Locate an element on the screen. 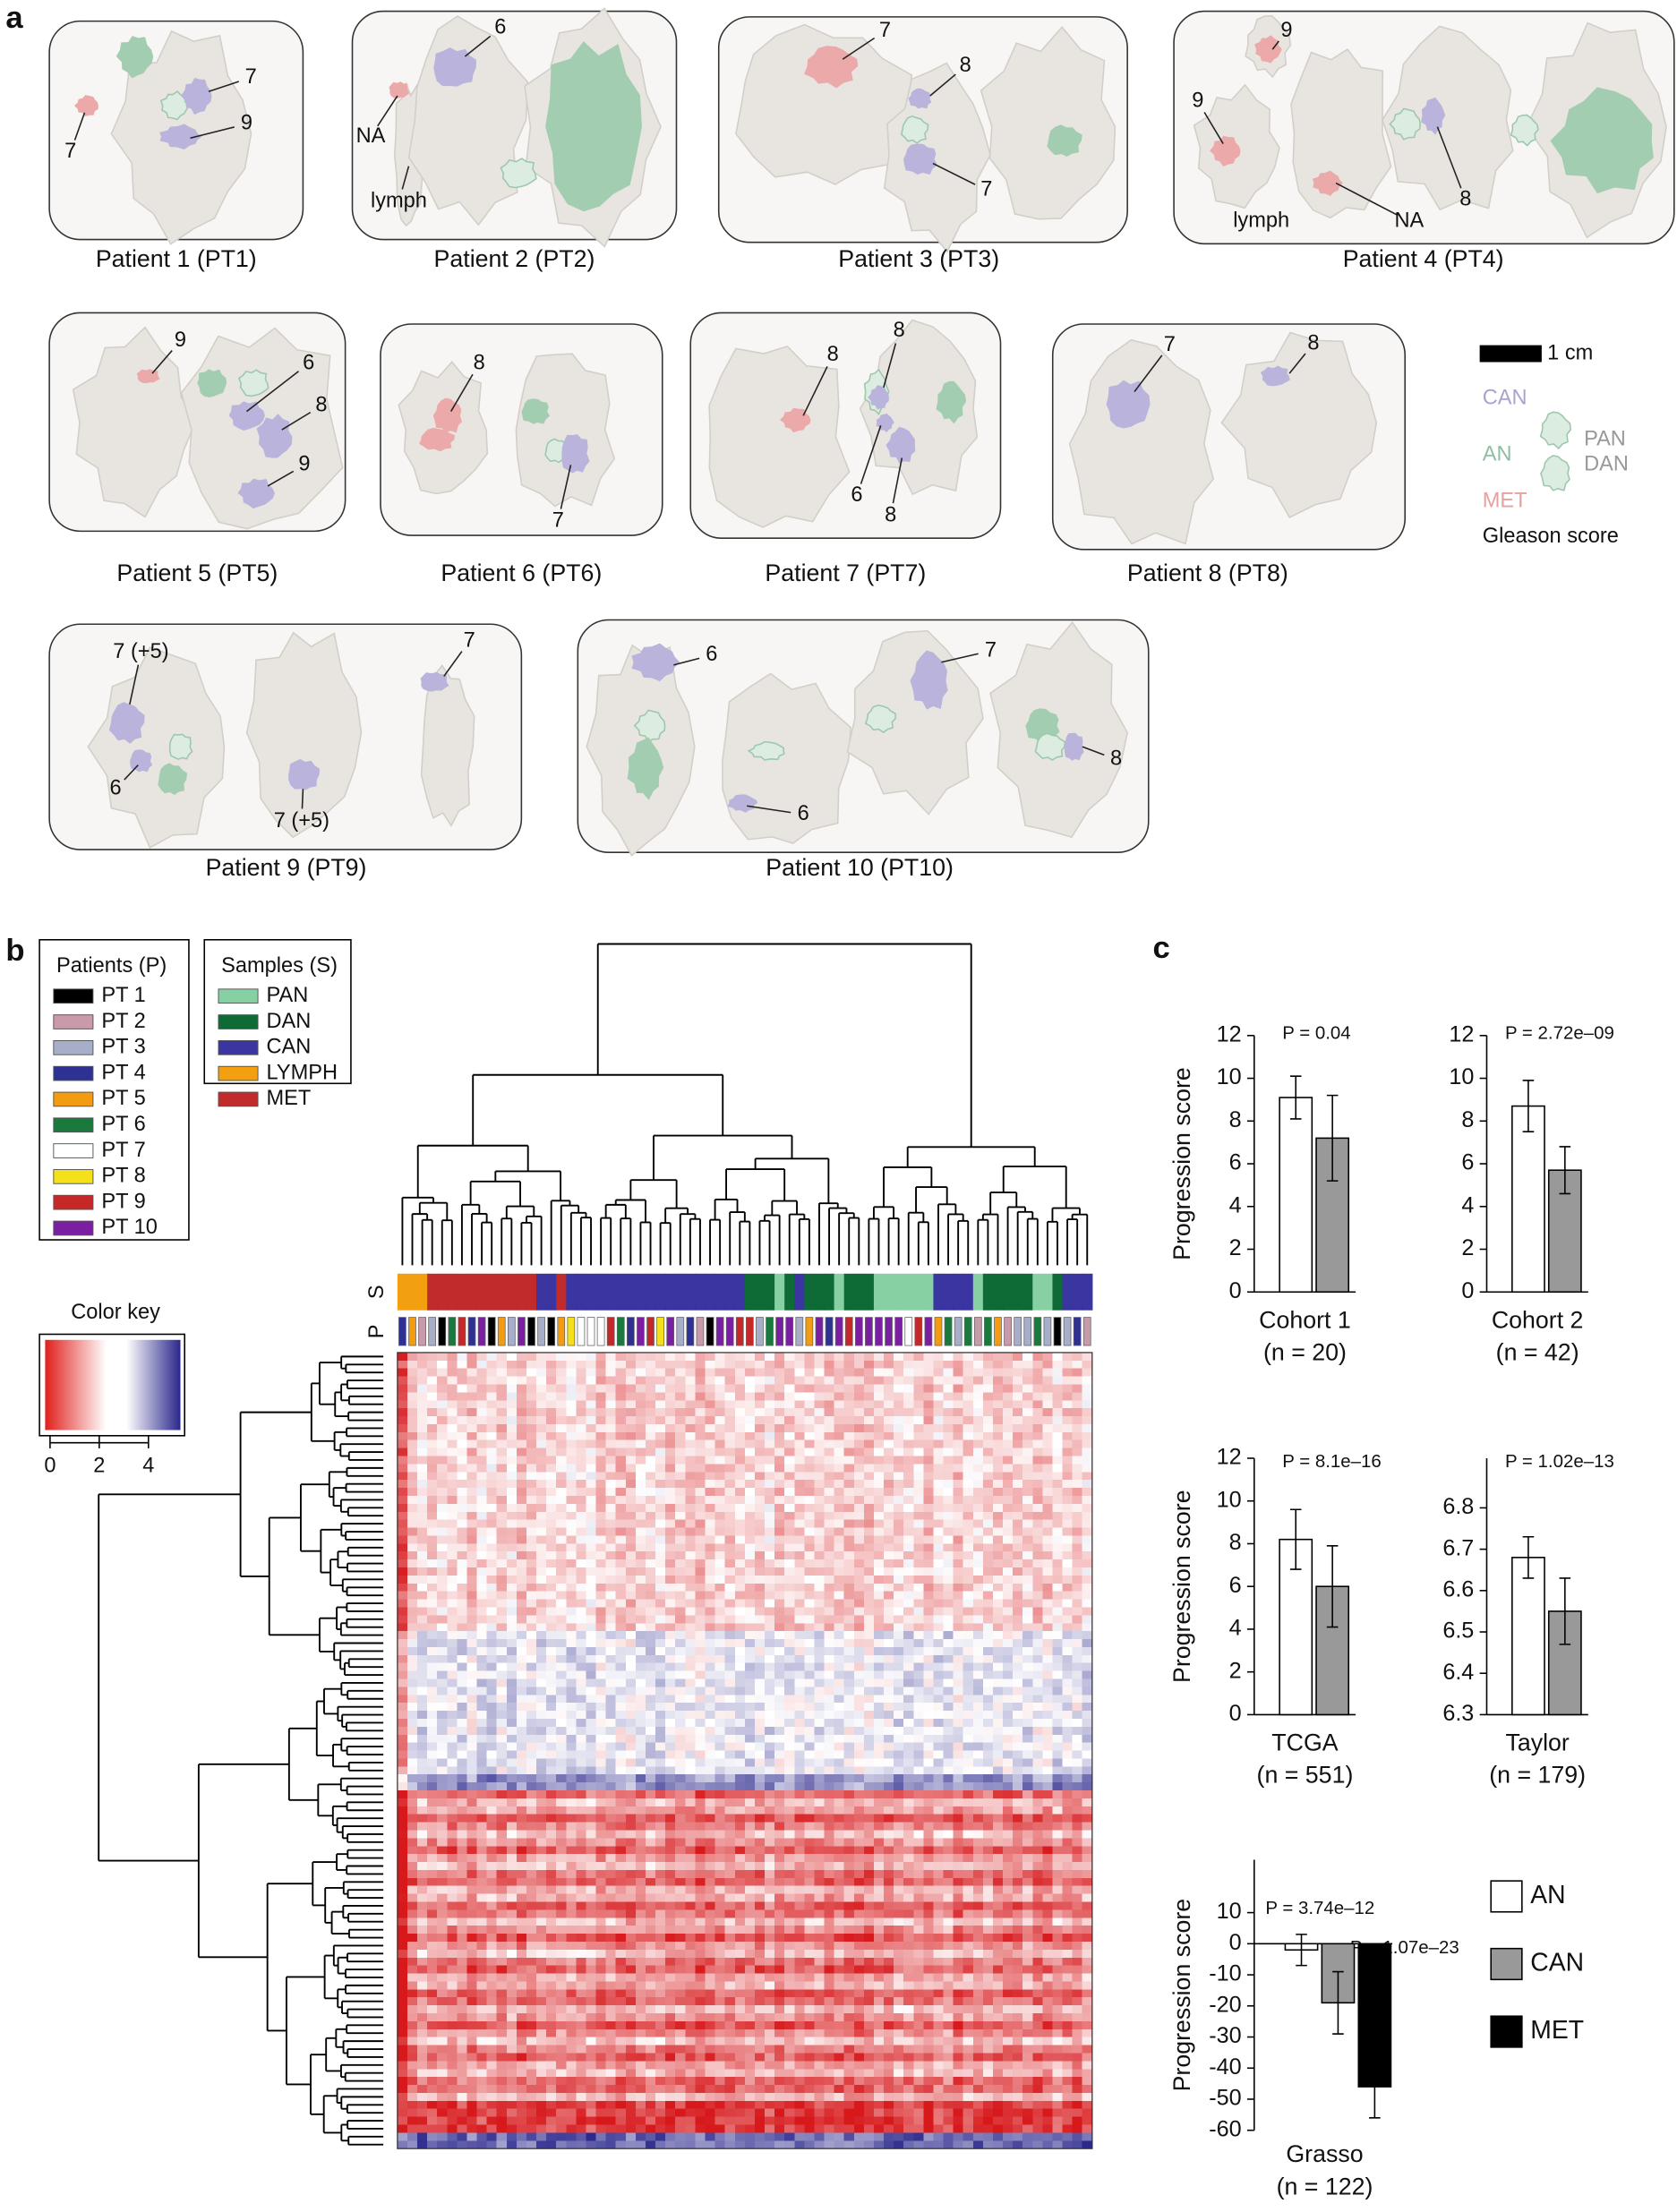  legend-label: CAN is located at coordinates (289, 1047).